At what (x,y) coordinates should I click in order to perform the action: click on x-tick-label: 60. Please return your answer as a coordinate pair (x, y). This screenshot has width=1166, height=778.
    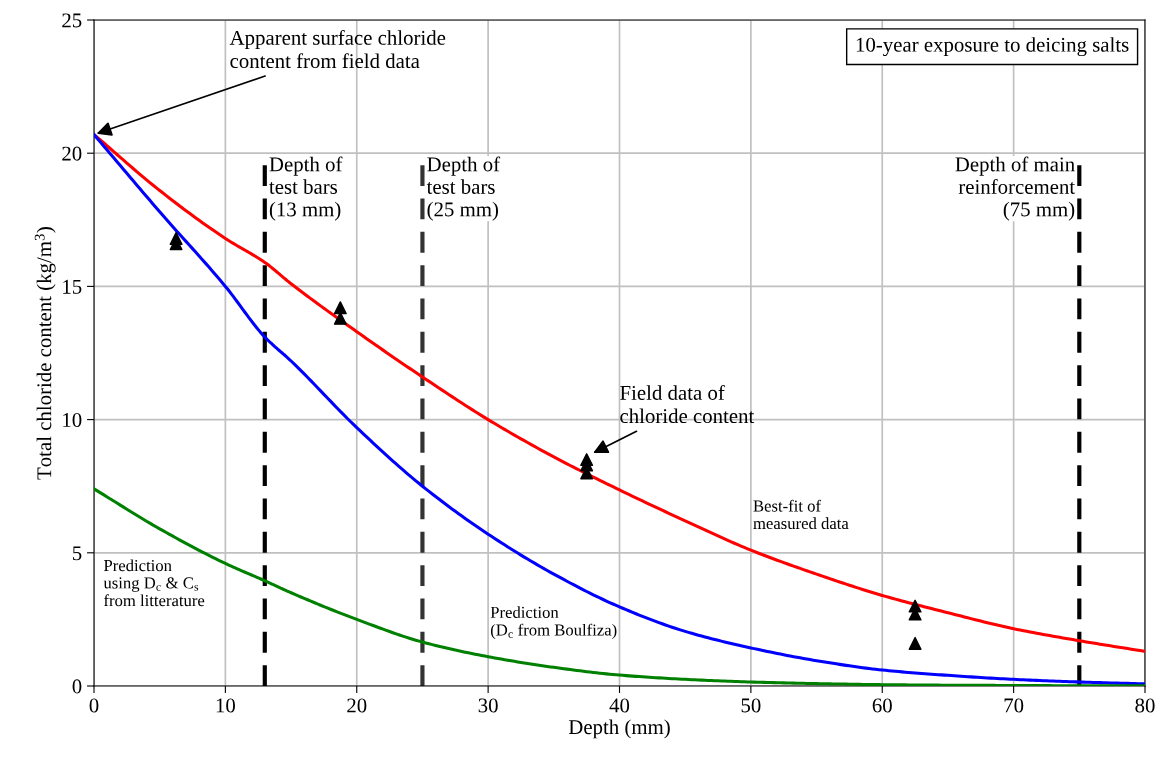
    Looking at the image, I should click on (882, 705).